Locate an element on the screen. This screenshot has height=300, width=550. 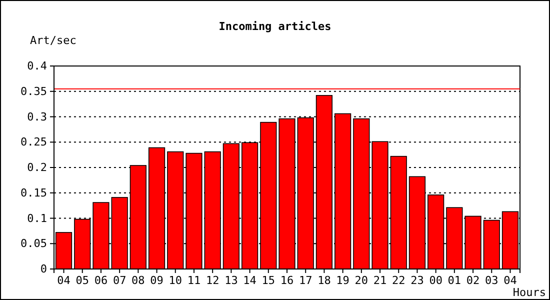
y-tick-label: 0 is located at coordinates (43, 269).